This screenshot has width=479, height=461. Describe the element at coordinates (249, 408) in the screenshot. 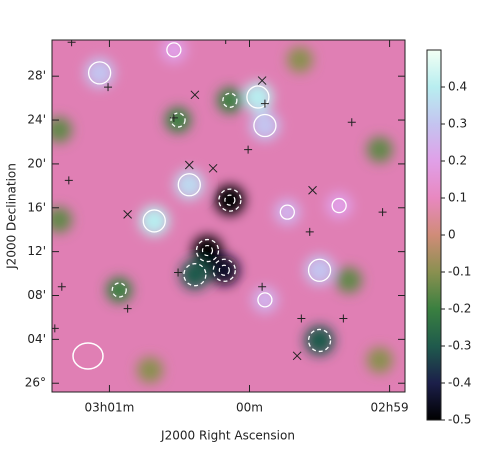

I see `x-tick-label: 00m` at that location.